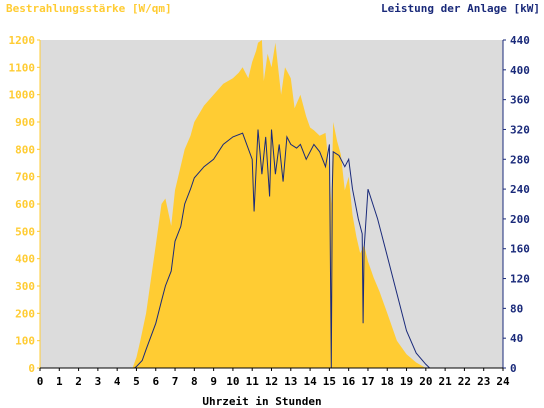 The height and width of the screenshot is (408, 544). What do you see at coordinates (155, 381) in the screenshot?
I see `x-tick-label: 6` at bounding box center [155, 381].